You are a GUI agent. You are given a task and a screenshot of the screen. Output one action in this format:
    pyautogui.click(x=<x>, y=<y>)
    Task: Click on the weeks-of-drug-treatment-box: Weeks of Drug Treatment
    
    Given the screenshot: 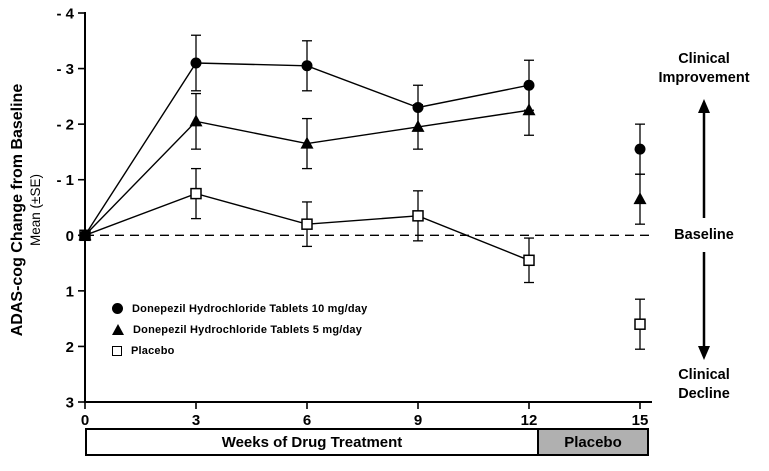 What is the action you would take?
    pyautogui.click(x=312, y=442)
    